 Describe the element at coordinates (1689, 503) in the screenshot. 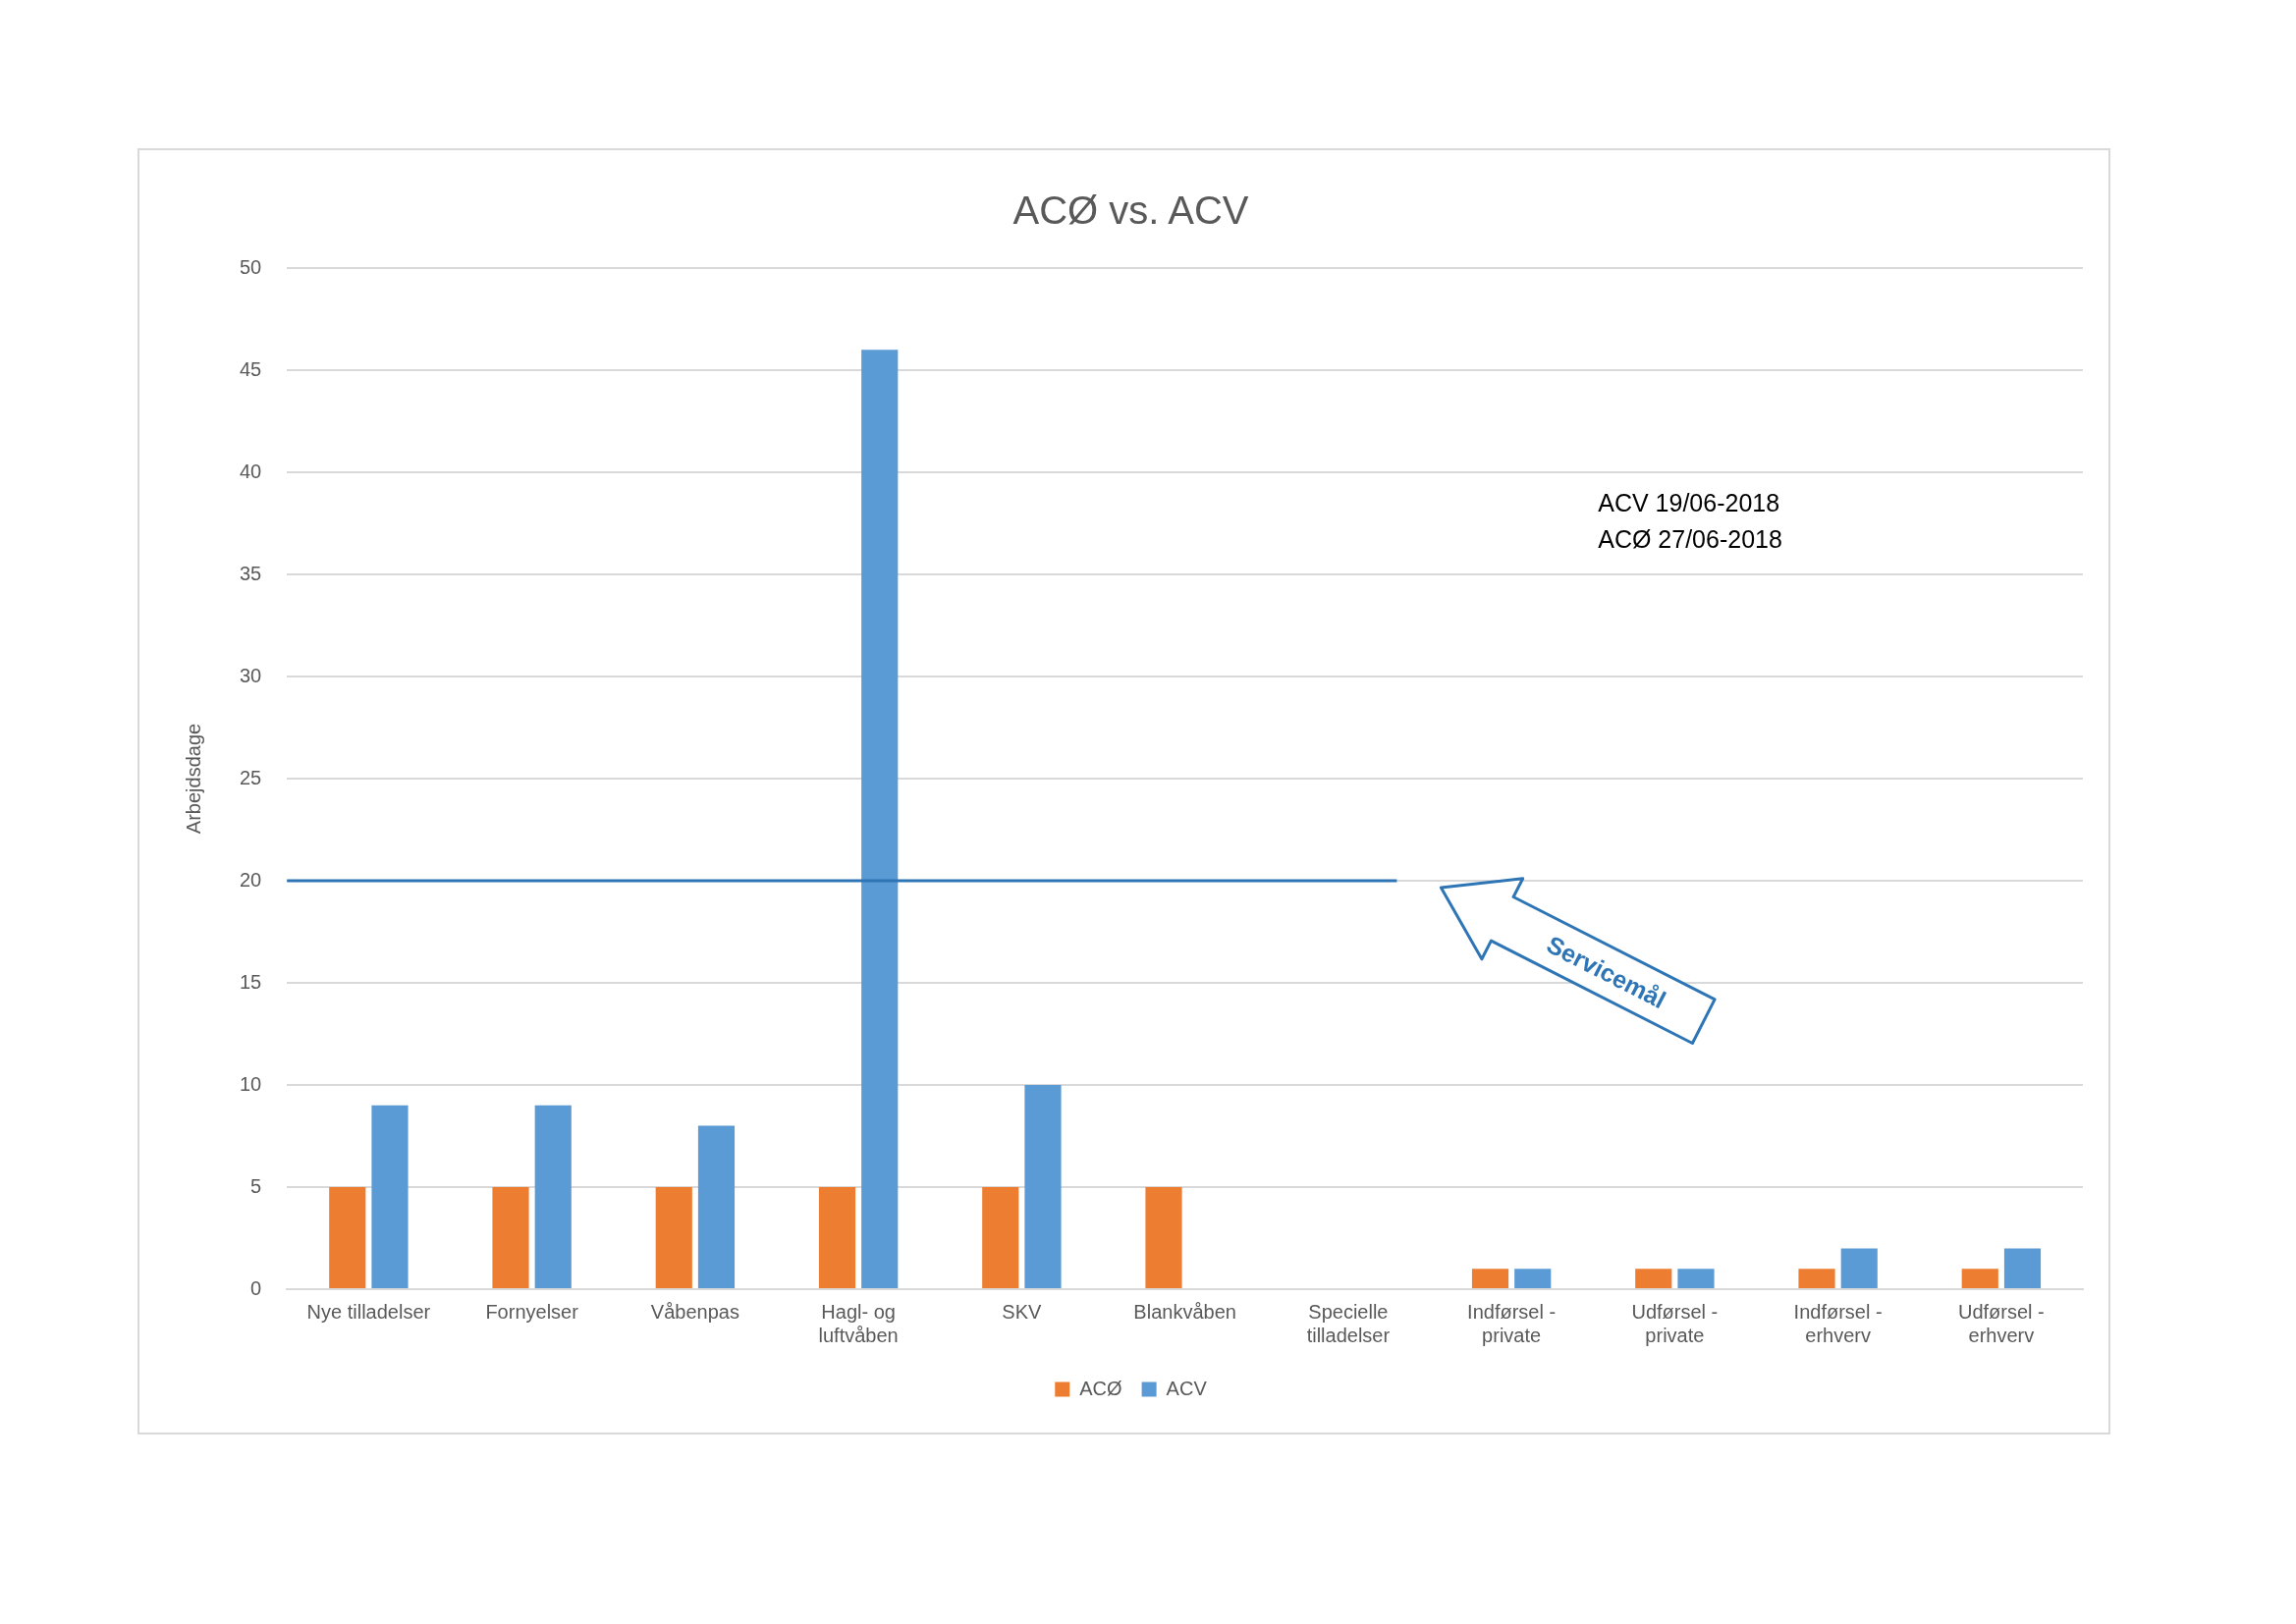

I see `annotation: ACV 19/06-2018` at that location.